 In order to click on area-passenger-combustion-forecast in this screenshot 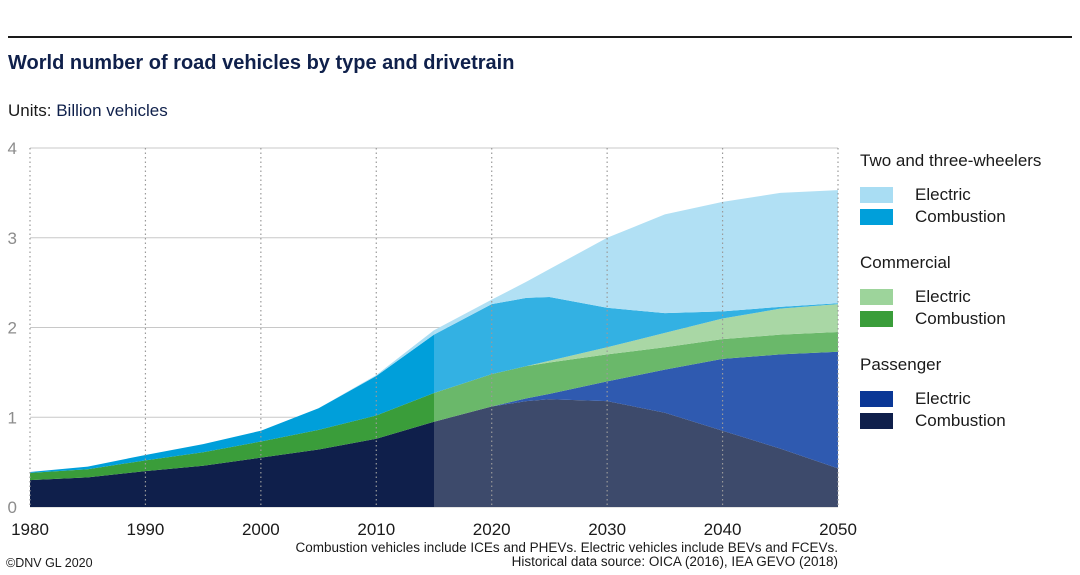, I will do `click(636, 453)`.